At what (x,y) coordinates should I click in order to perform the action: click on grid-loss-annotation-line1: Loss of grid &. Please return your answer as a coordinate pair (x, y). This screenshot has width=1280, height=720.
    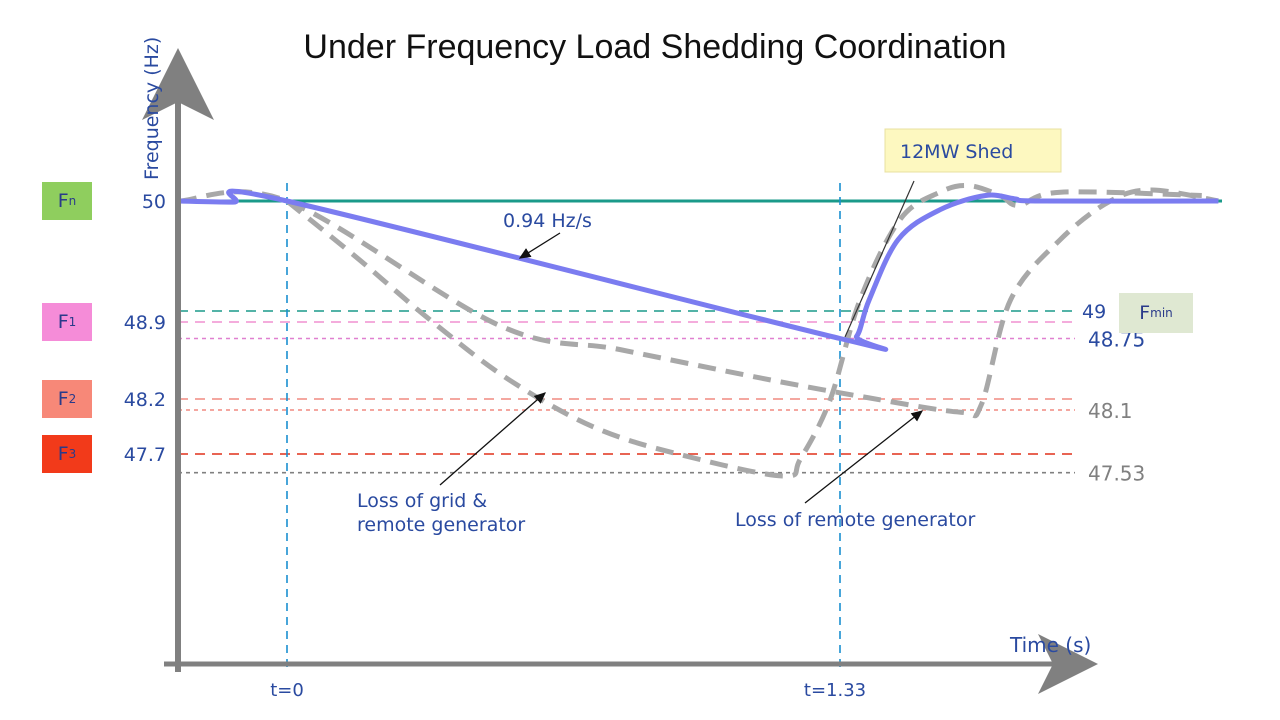
    Looking at the image, I should click on (422, 501).